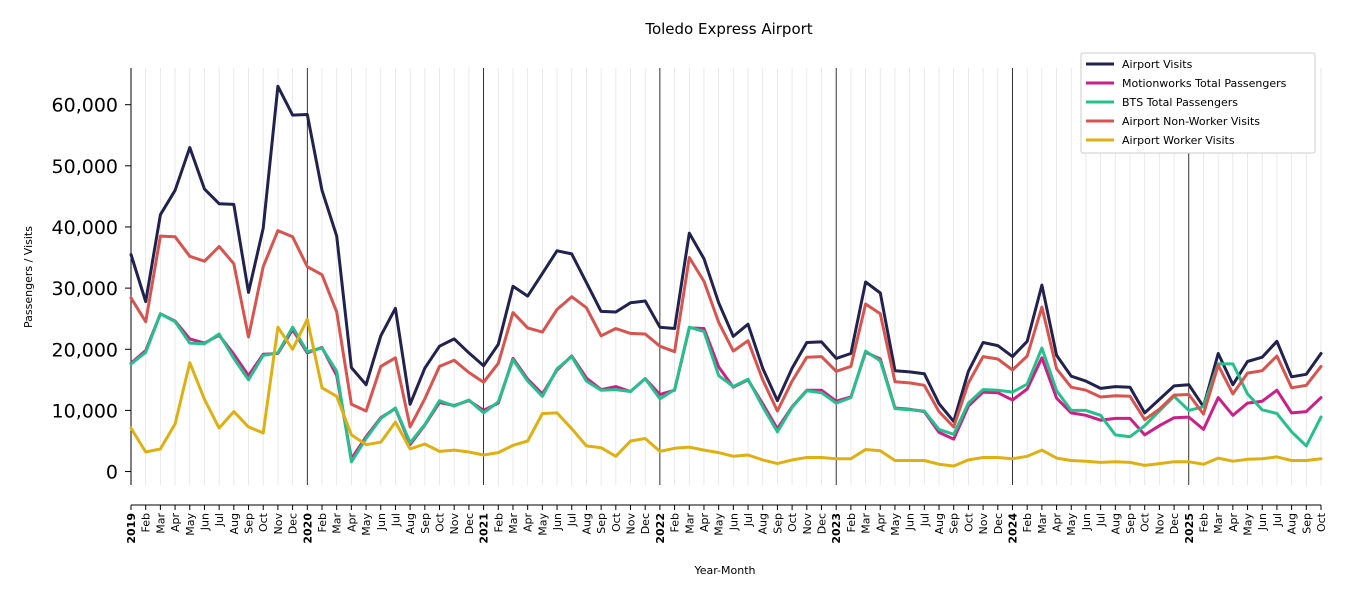 The width and height of the screenshot is (1350, 600). Describe the element at coordinates (85, 106) in the screenshot. I see `y-tick-label: 60,000` at that location.